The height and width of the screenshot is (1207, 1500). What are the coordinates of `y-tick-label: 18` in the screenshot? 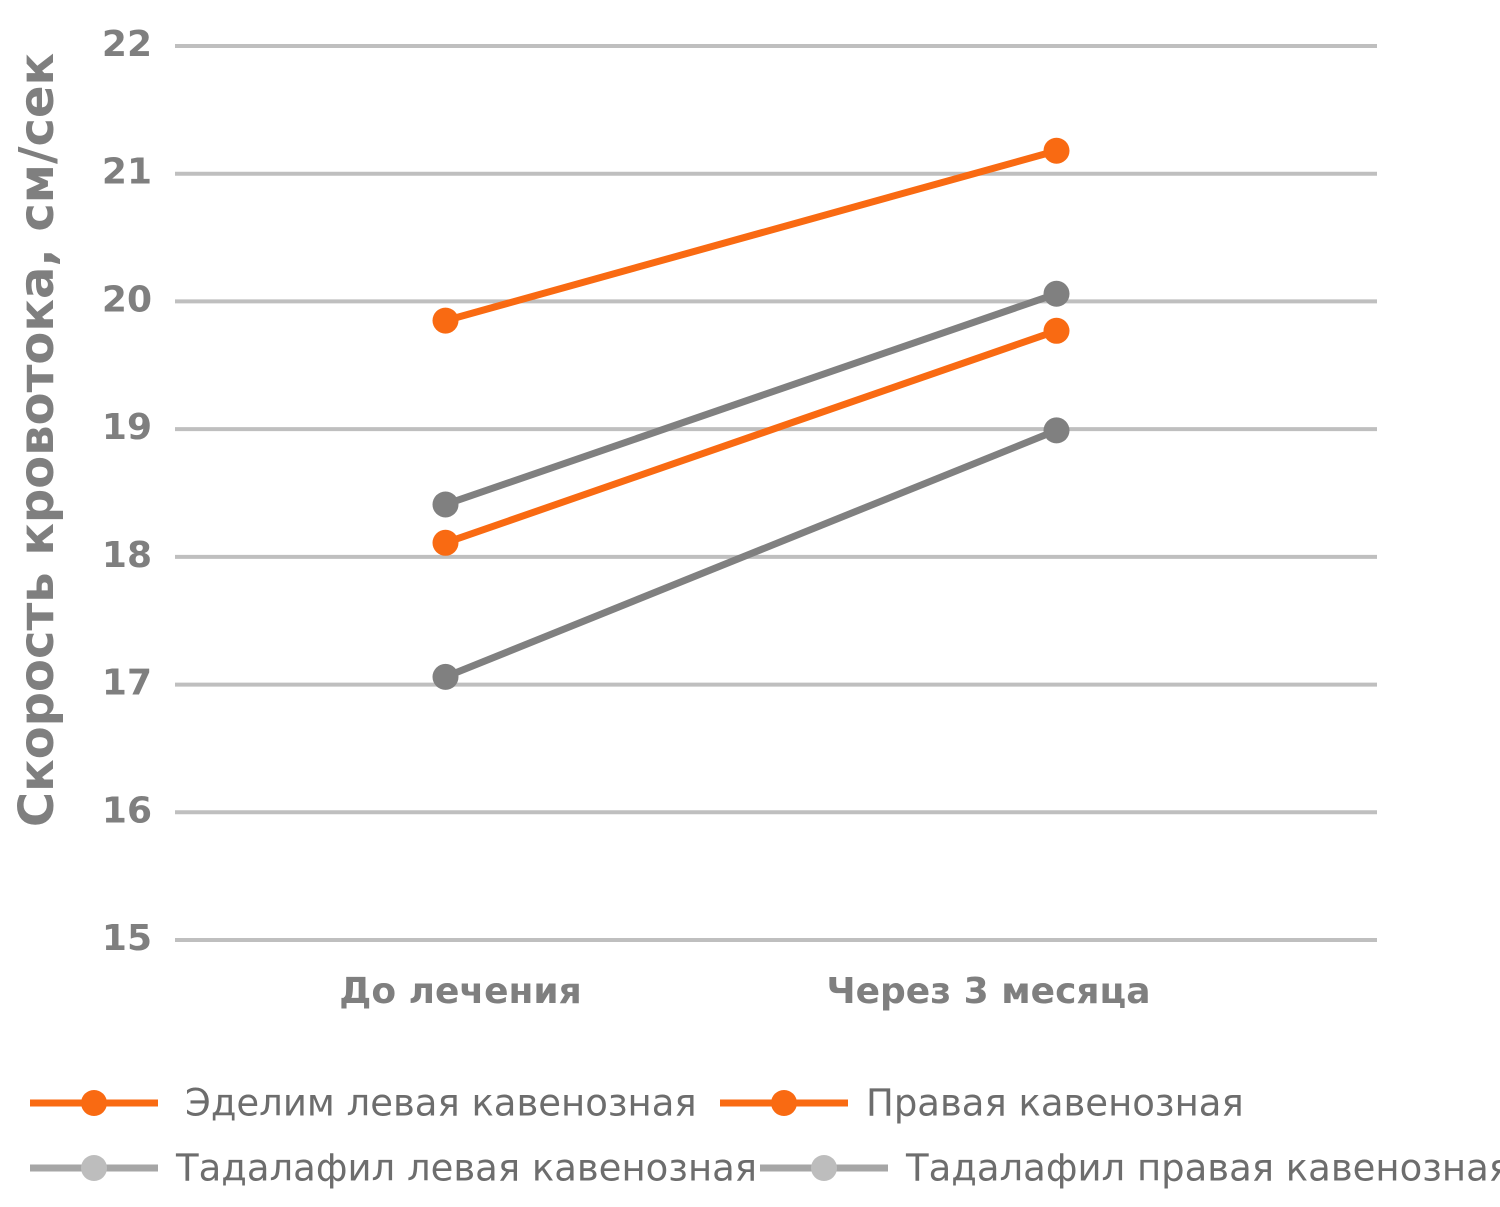 It's located at (127, 555).